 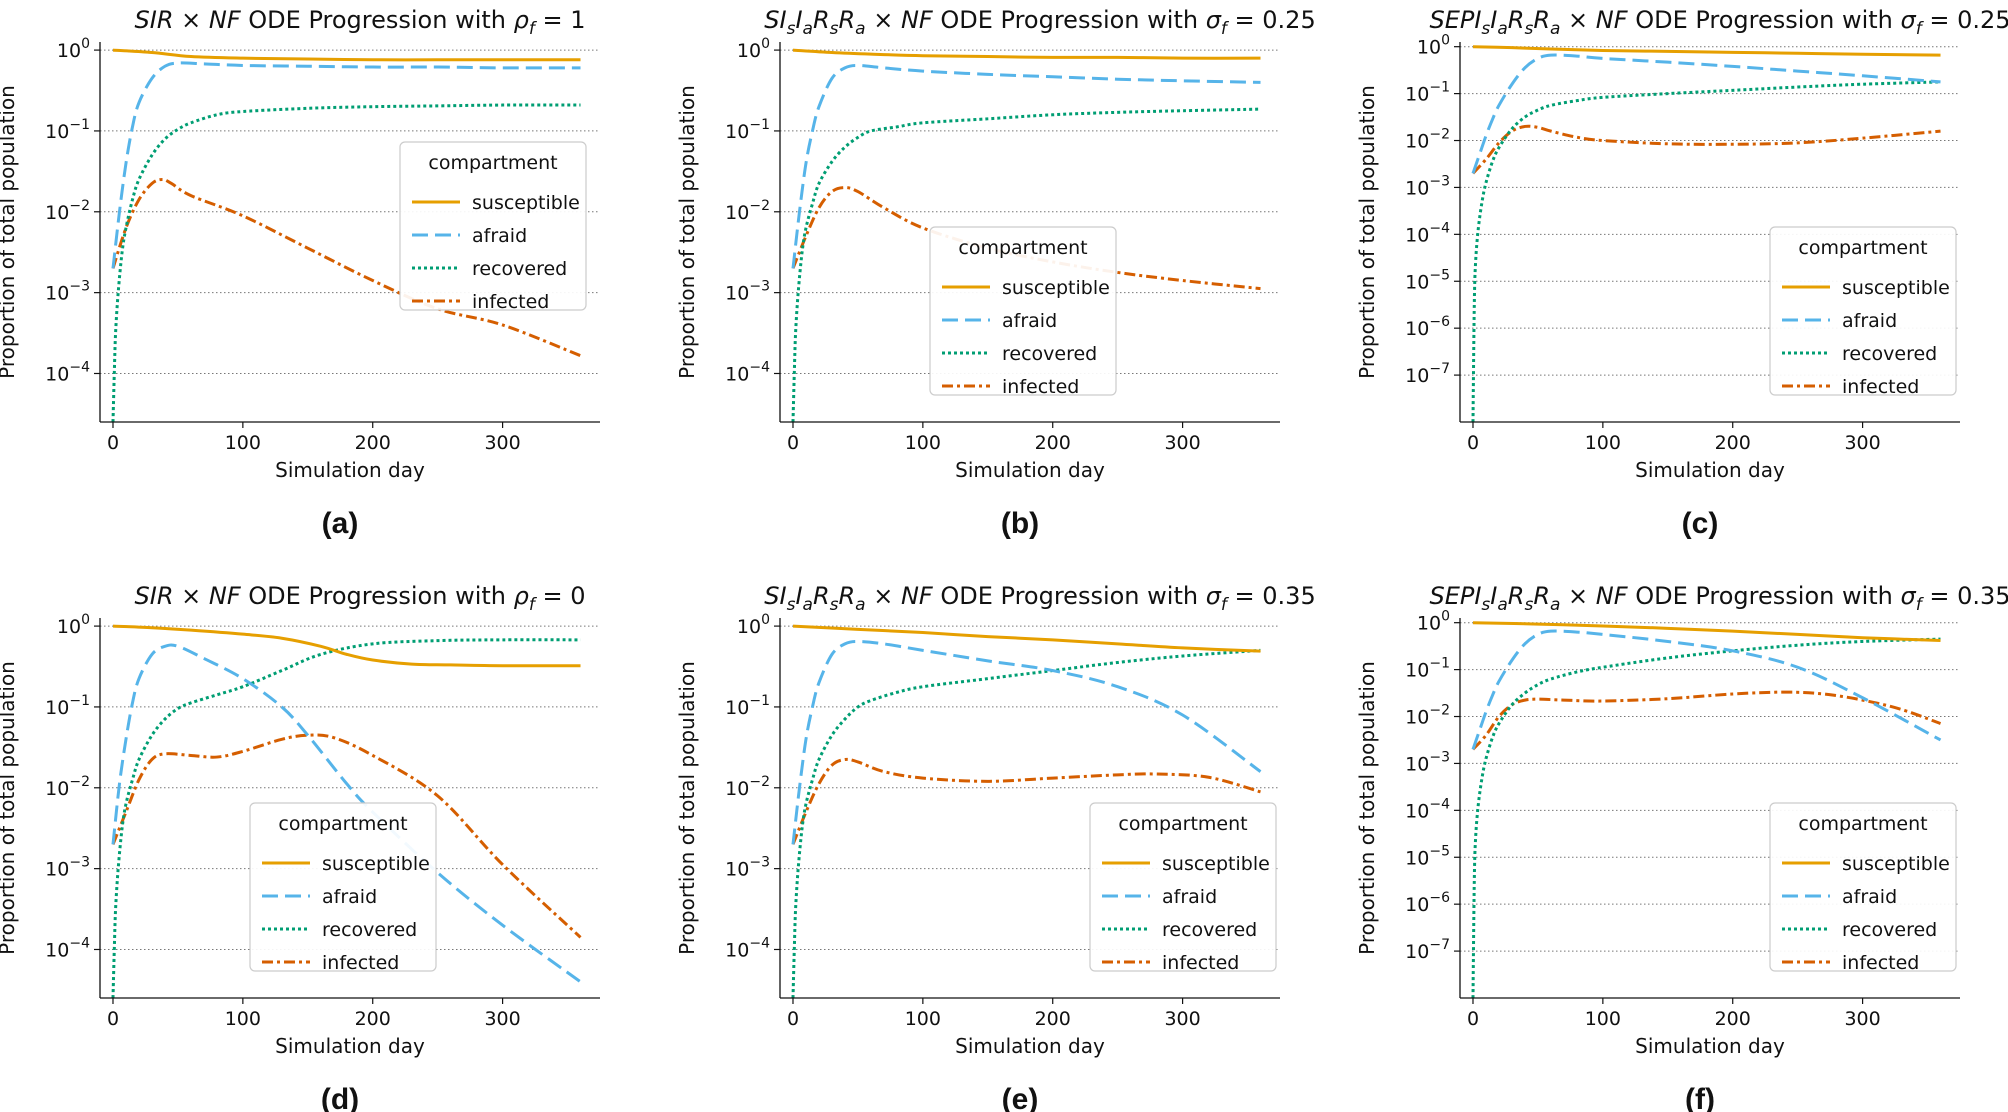 I want to click on panel-label: (b), so click(x=1020, y=523).